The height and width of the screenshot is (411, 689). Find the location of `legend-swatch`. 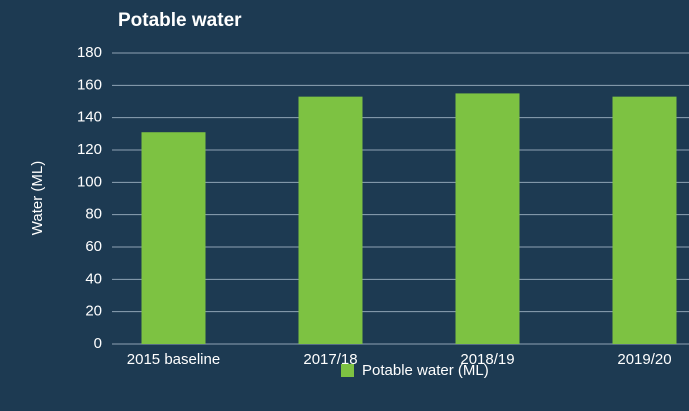

legend-swatch is located at coordinates (347, 370).